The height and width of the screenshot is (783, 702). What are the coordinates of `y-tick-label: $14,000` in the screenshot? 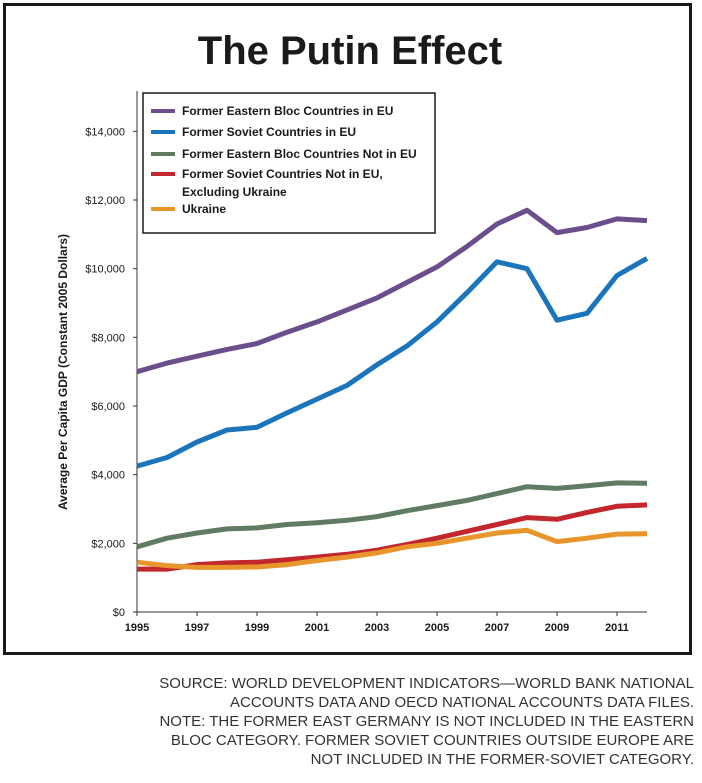 It's located at (105, 132).